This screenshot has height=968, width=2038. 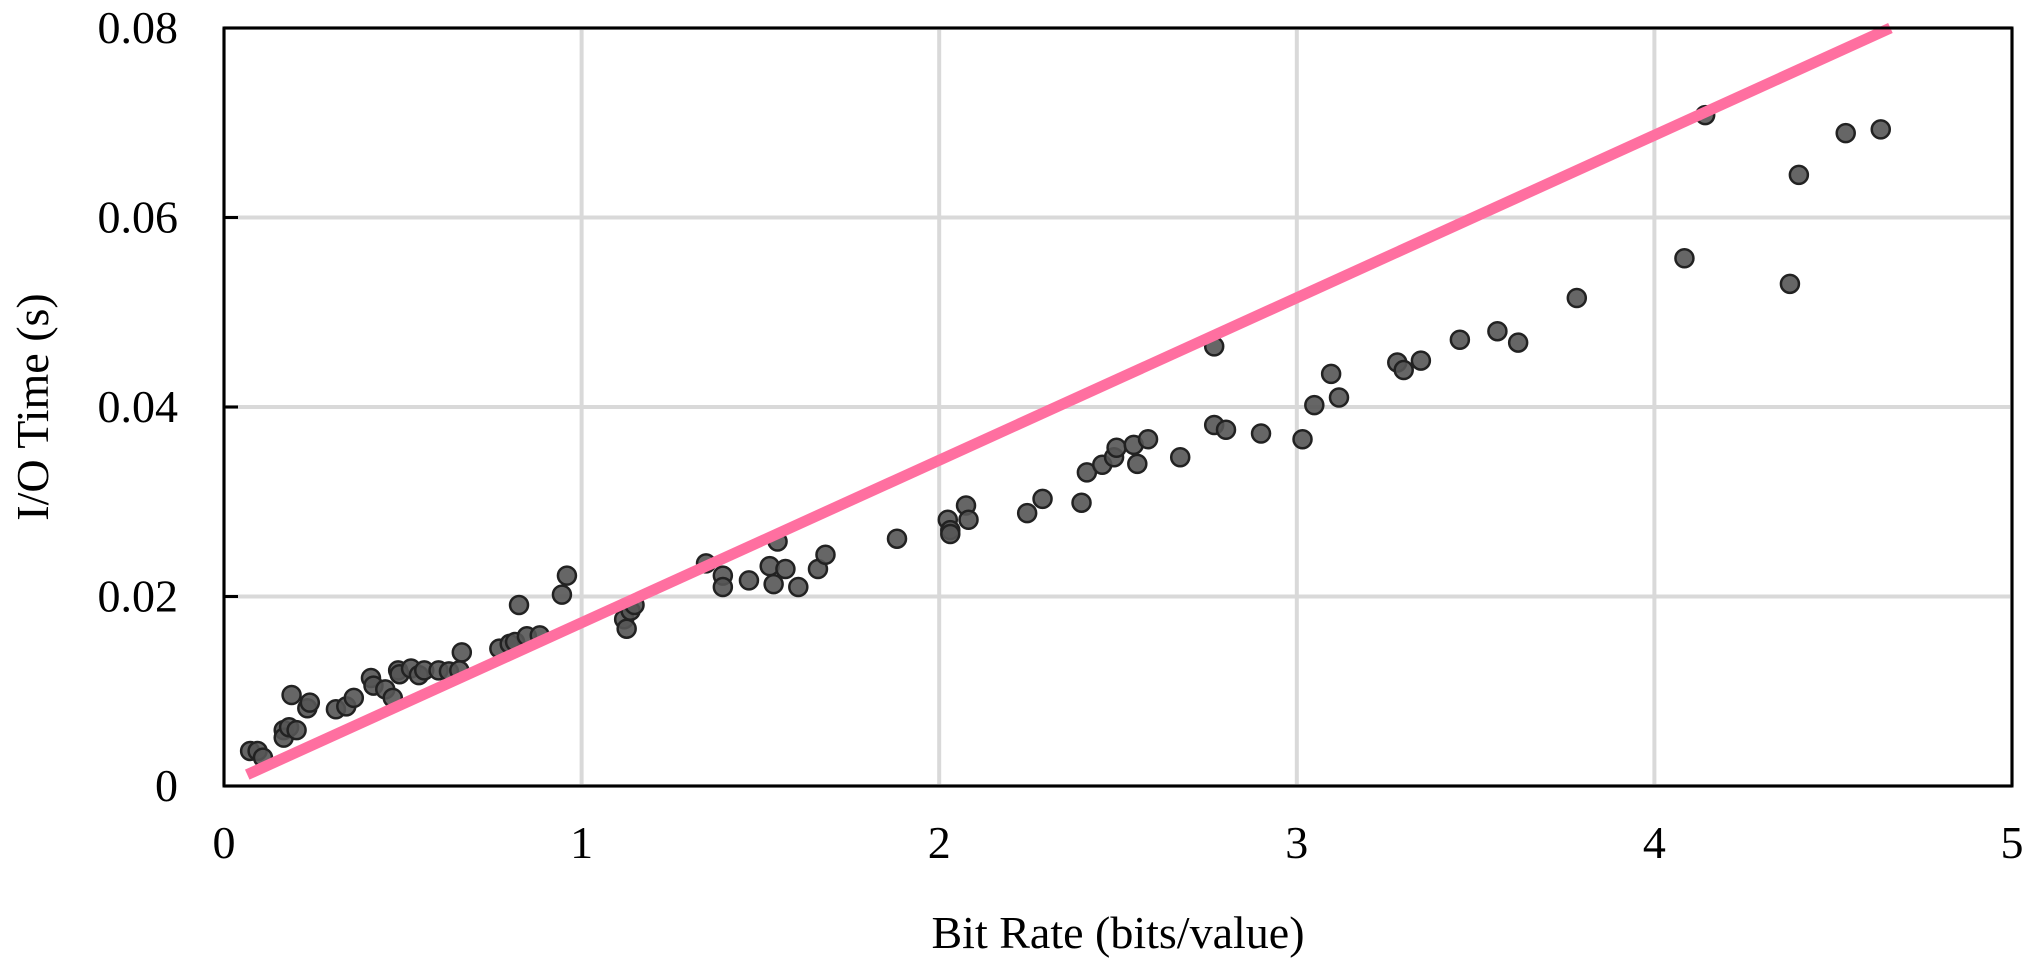 I want to click on y-axis-title: I/O Time (s), so click(x=32, y=406).